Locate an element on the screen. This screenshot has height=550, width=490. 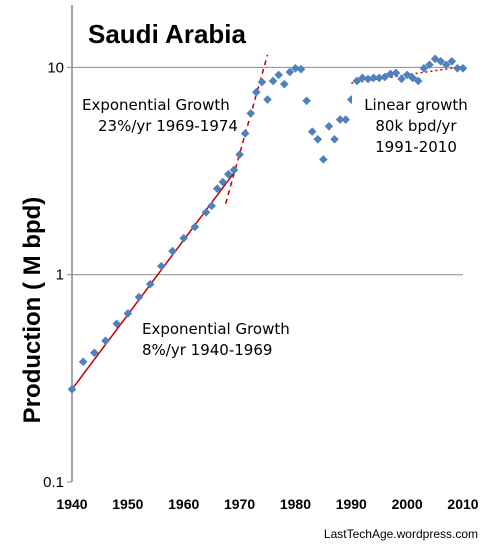
annotation-text: Linear growth is located at coordinates (416, 105).